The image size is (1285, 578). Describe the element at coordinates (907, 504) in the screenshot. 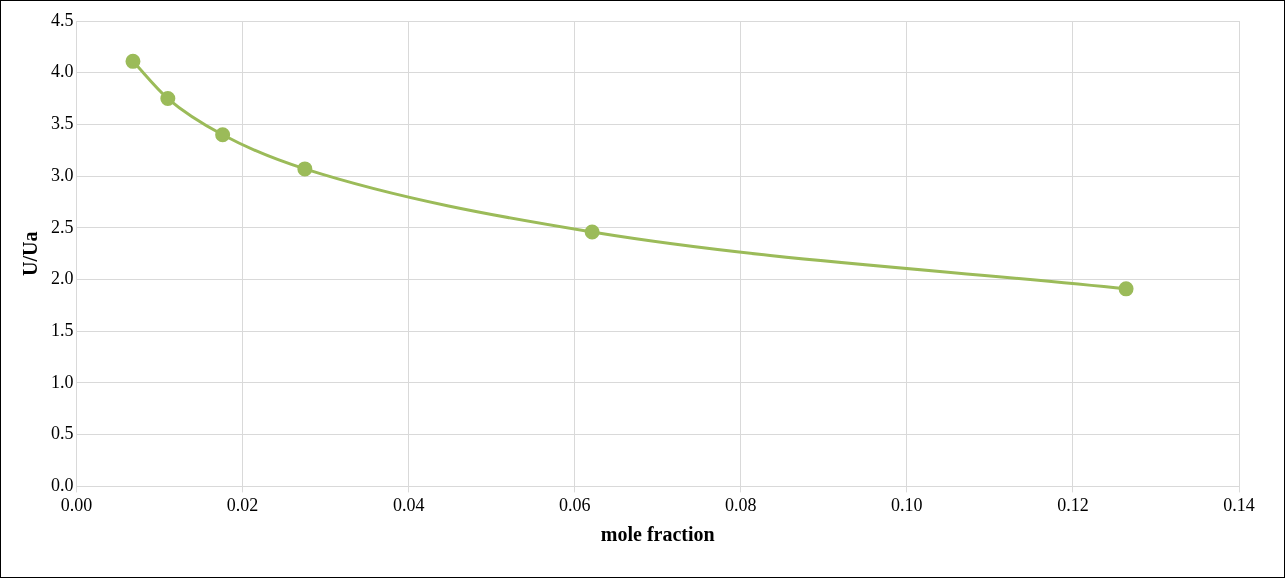

I see `x-tick-label: 0.10` at that location.